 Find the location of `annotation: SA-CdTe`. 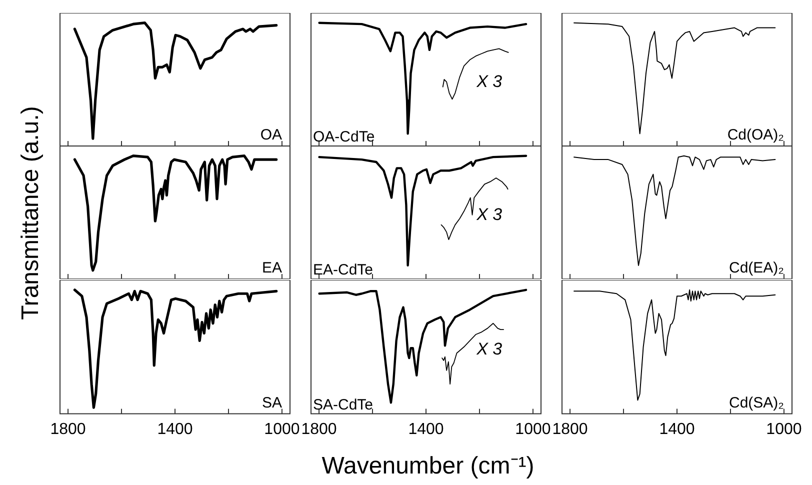

annotation: SA-CdTe is located at coordinates (343, 405).